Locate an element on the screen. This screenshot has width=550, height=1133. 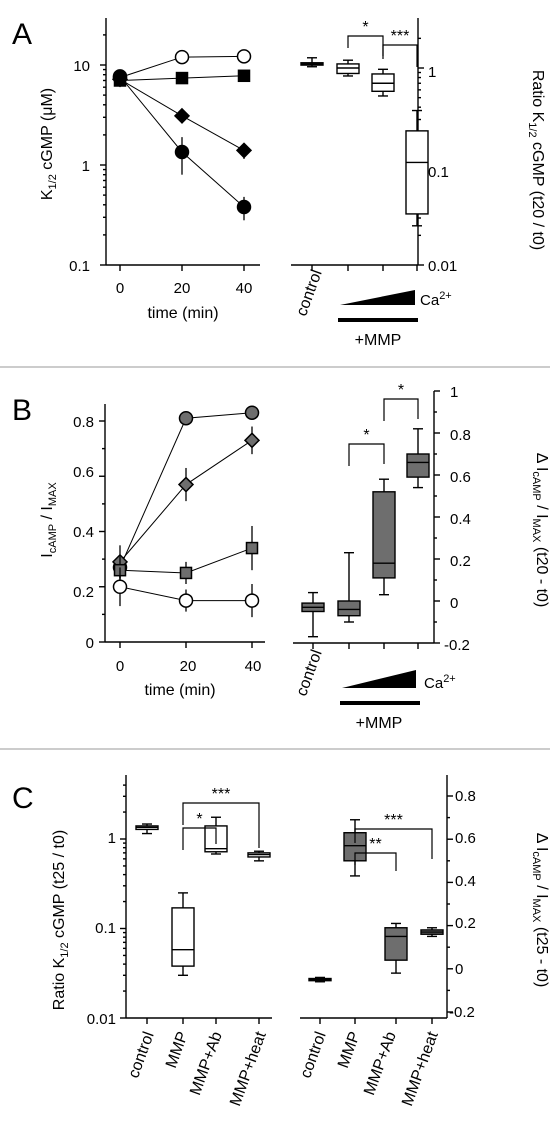
panel-c-left-ytick: 0.01 is located at coordinates (101, 1019).